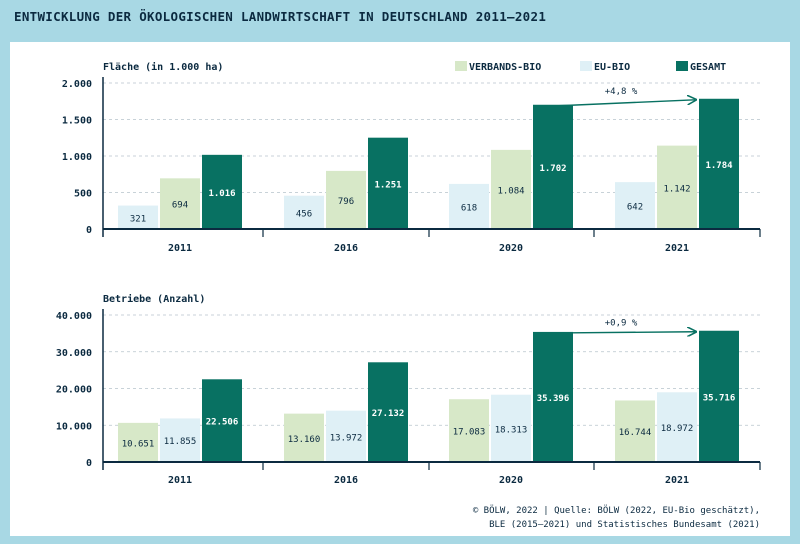 This screenshot has width=800, height=544. I want to click on bar-value-label: 13.972, so click(346, 438).